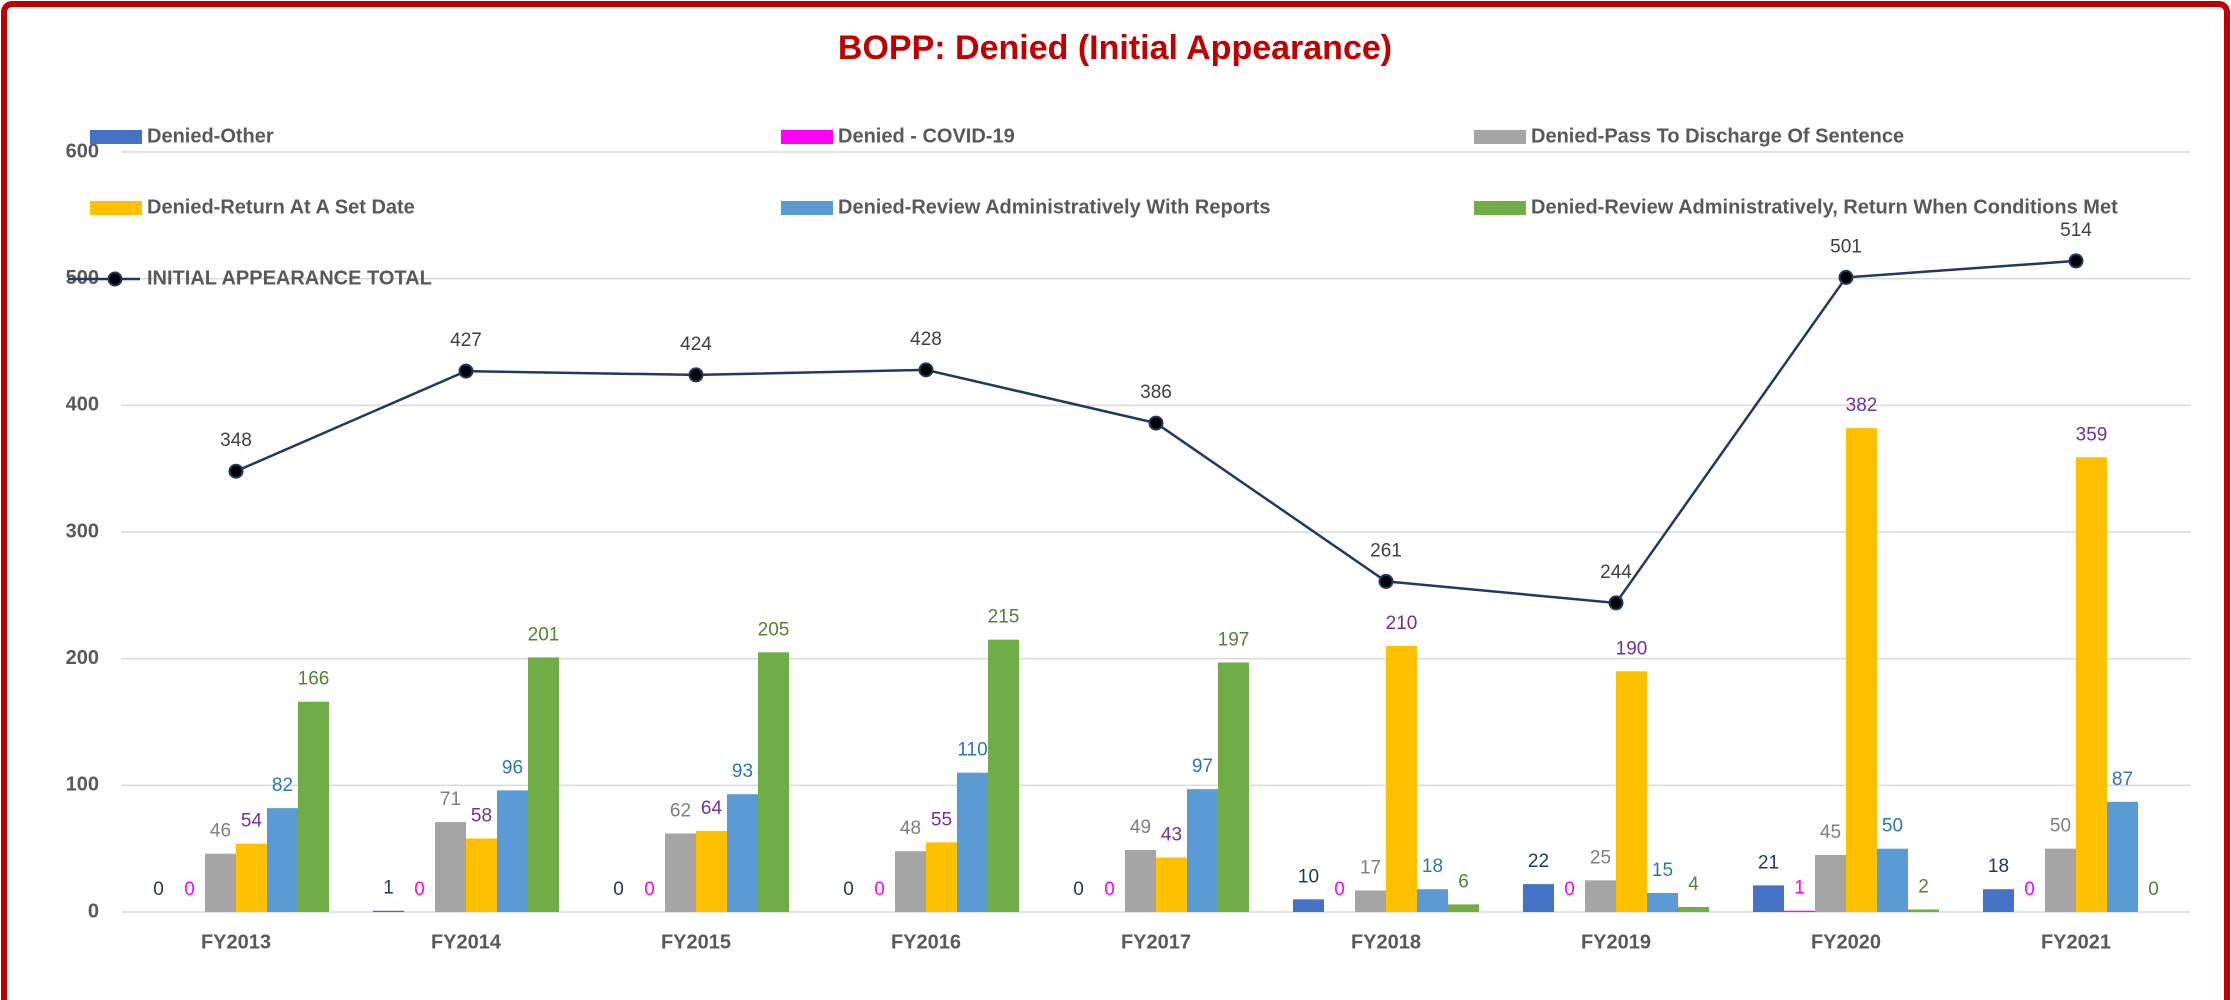  What do you see at coordinates (1115, 48) in the screenshot?
I see `chart-title: BOPP: Denied (Initial Appearance)` at bounding box center [1115, 48].